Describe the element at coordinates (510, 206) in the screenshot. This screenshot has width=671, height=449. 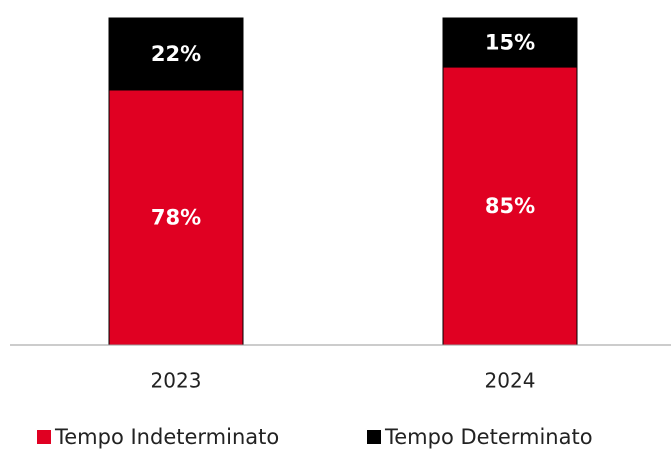
I see `data-label: 85%` at that location.